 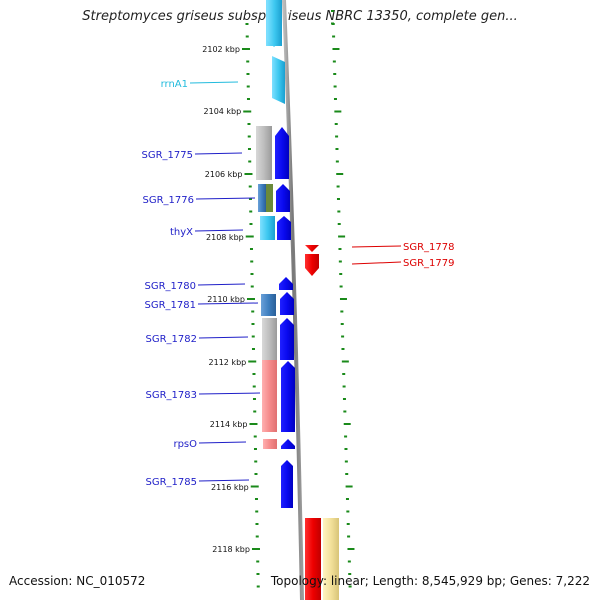 What do you see at coordinates (312, 265) in the screenshot?
I see `gene-arrow-sgr1779` at bounding box center [312, 265].